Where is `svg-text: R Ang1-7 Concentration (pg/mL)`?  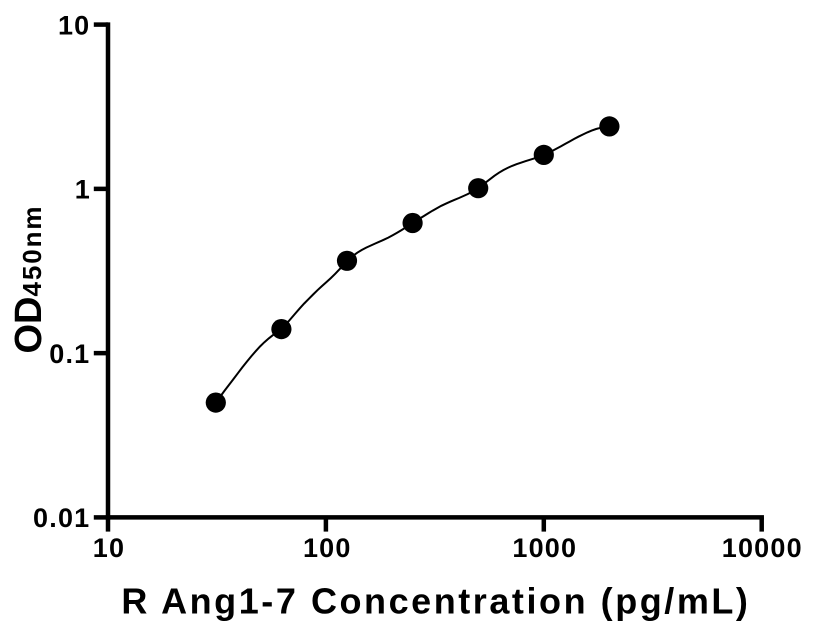 svg-text: R Ang1-7 Concentration (pg/mL) is located at coordinates (435, 601).